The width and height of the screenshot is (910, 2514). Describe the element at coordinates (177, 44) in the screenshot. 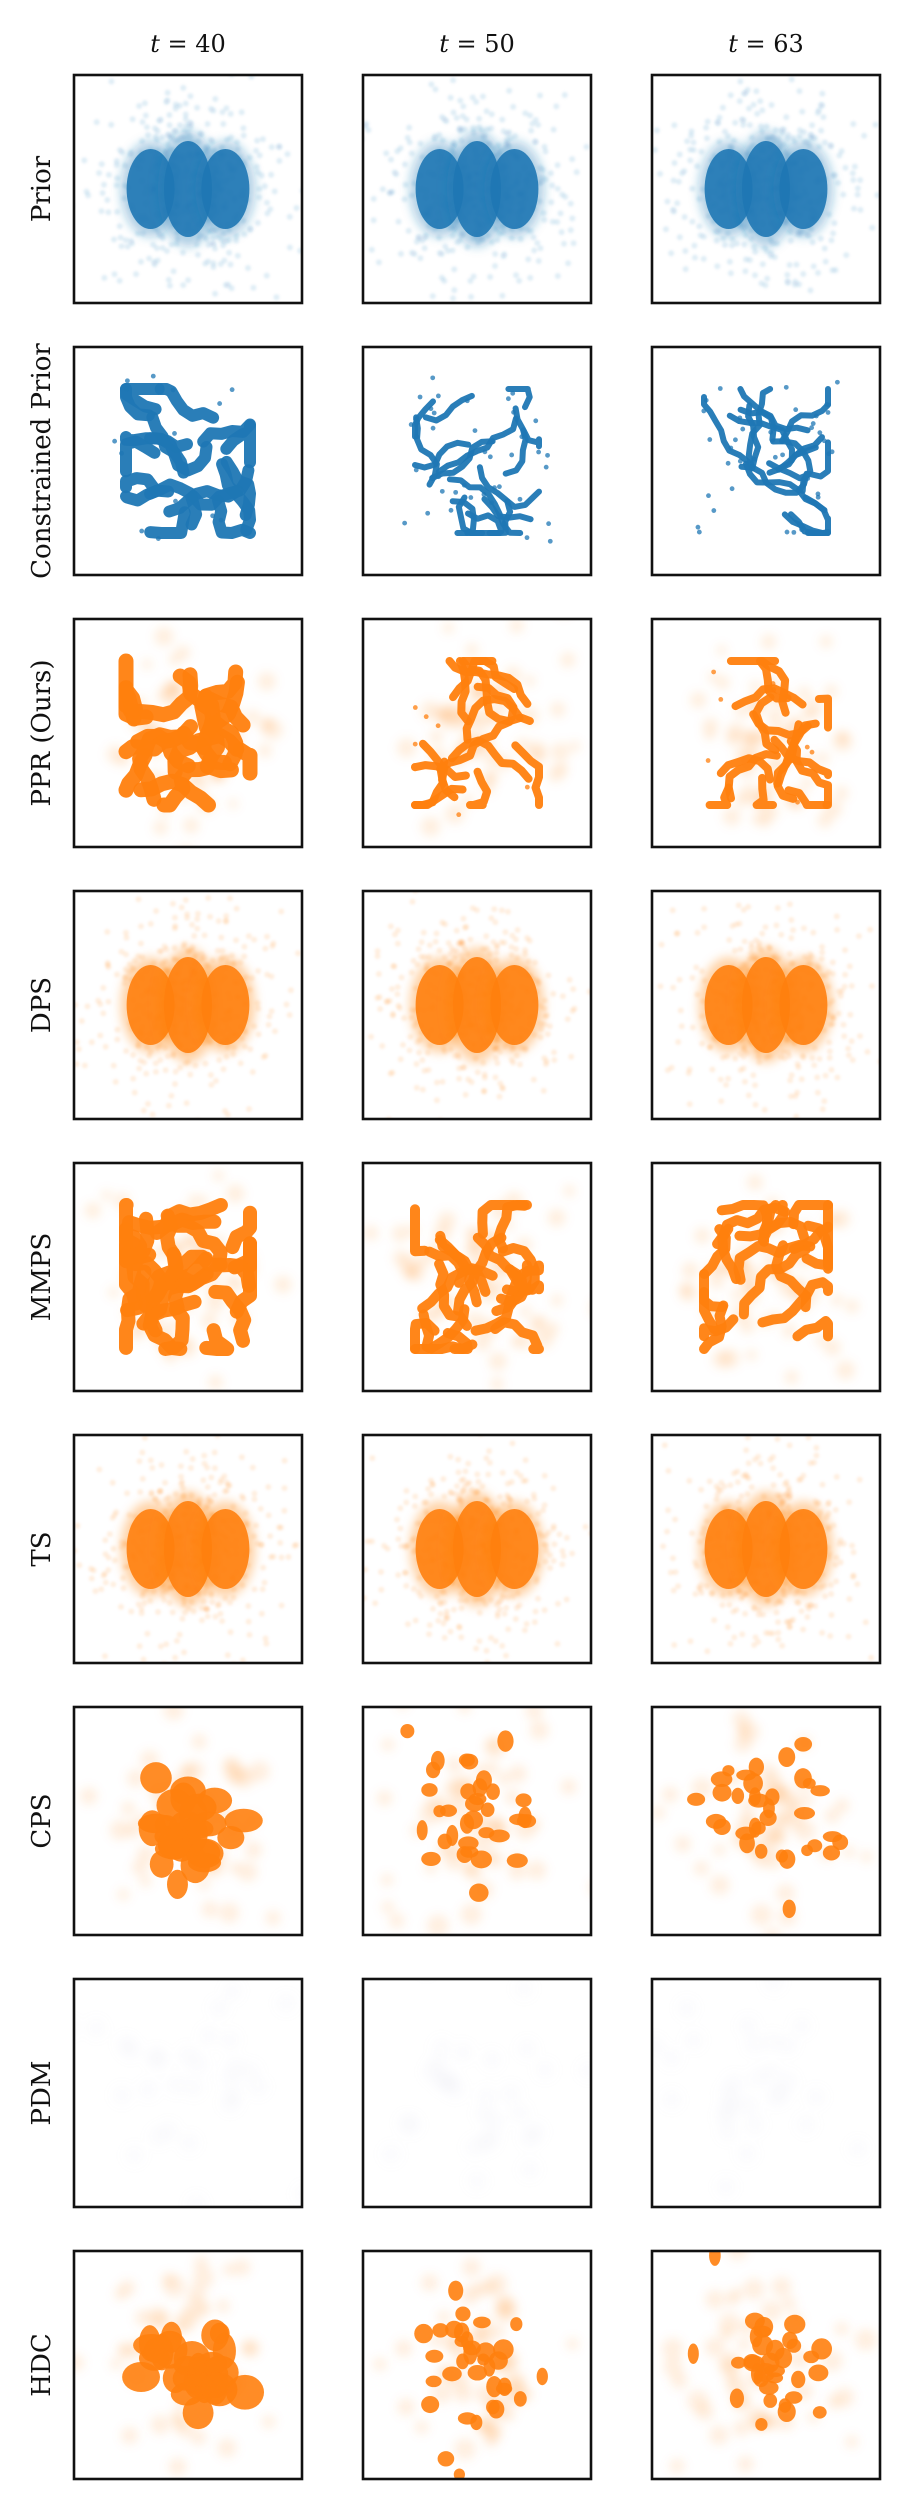

I see `column-title-eq: =` at that location.